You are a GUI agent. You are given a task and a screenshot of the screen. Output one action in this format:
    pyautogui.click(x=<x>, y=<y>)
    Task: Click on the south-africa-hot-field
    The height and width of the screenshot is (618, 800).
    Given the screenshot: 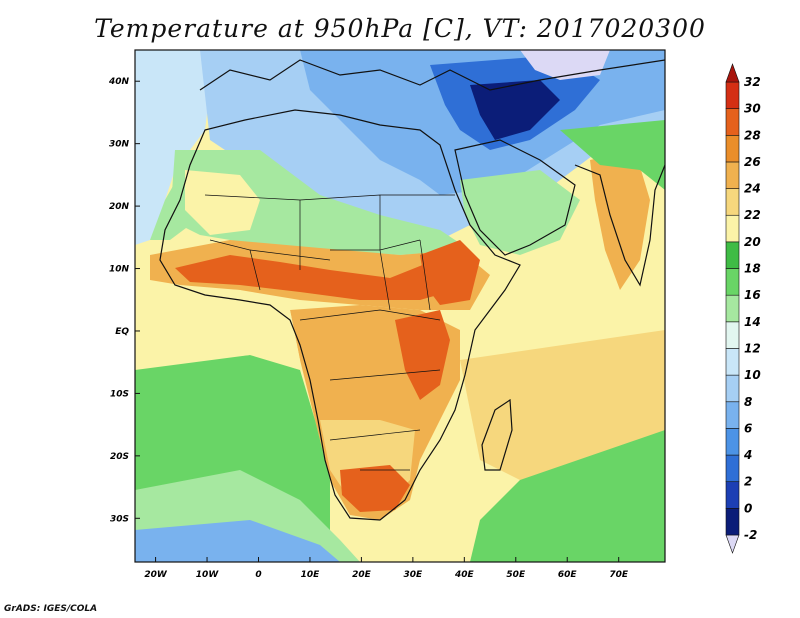 What is the action you would take?
    pyautogui.click(x=375, y=488)
    